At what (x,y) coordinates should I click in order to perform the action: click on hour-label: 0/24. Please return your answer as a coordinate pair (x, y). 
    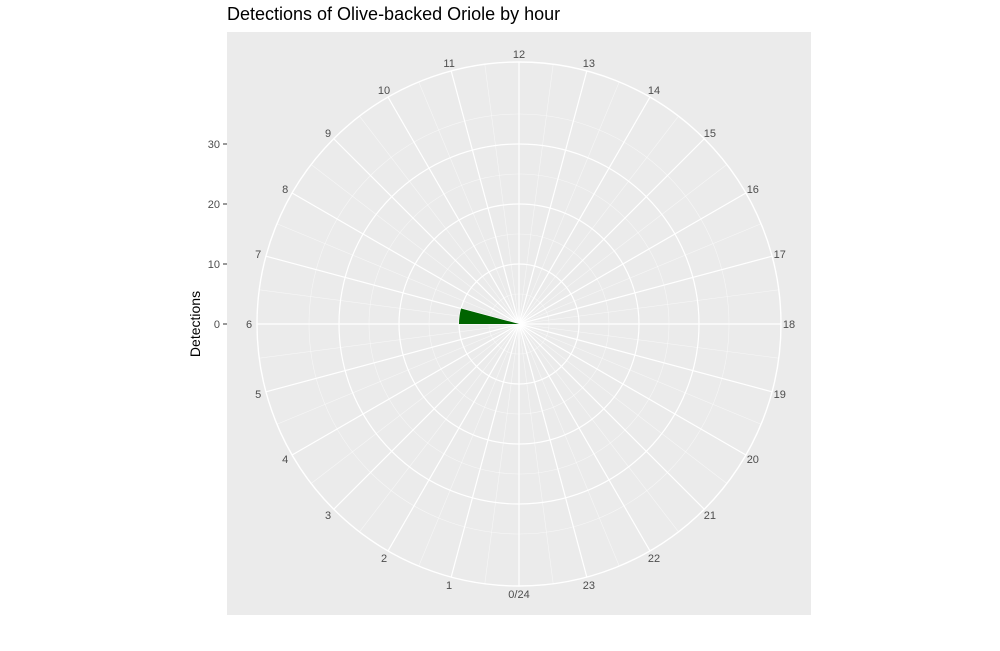
    Looking at the image, I should click on (518, 595).